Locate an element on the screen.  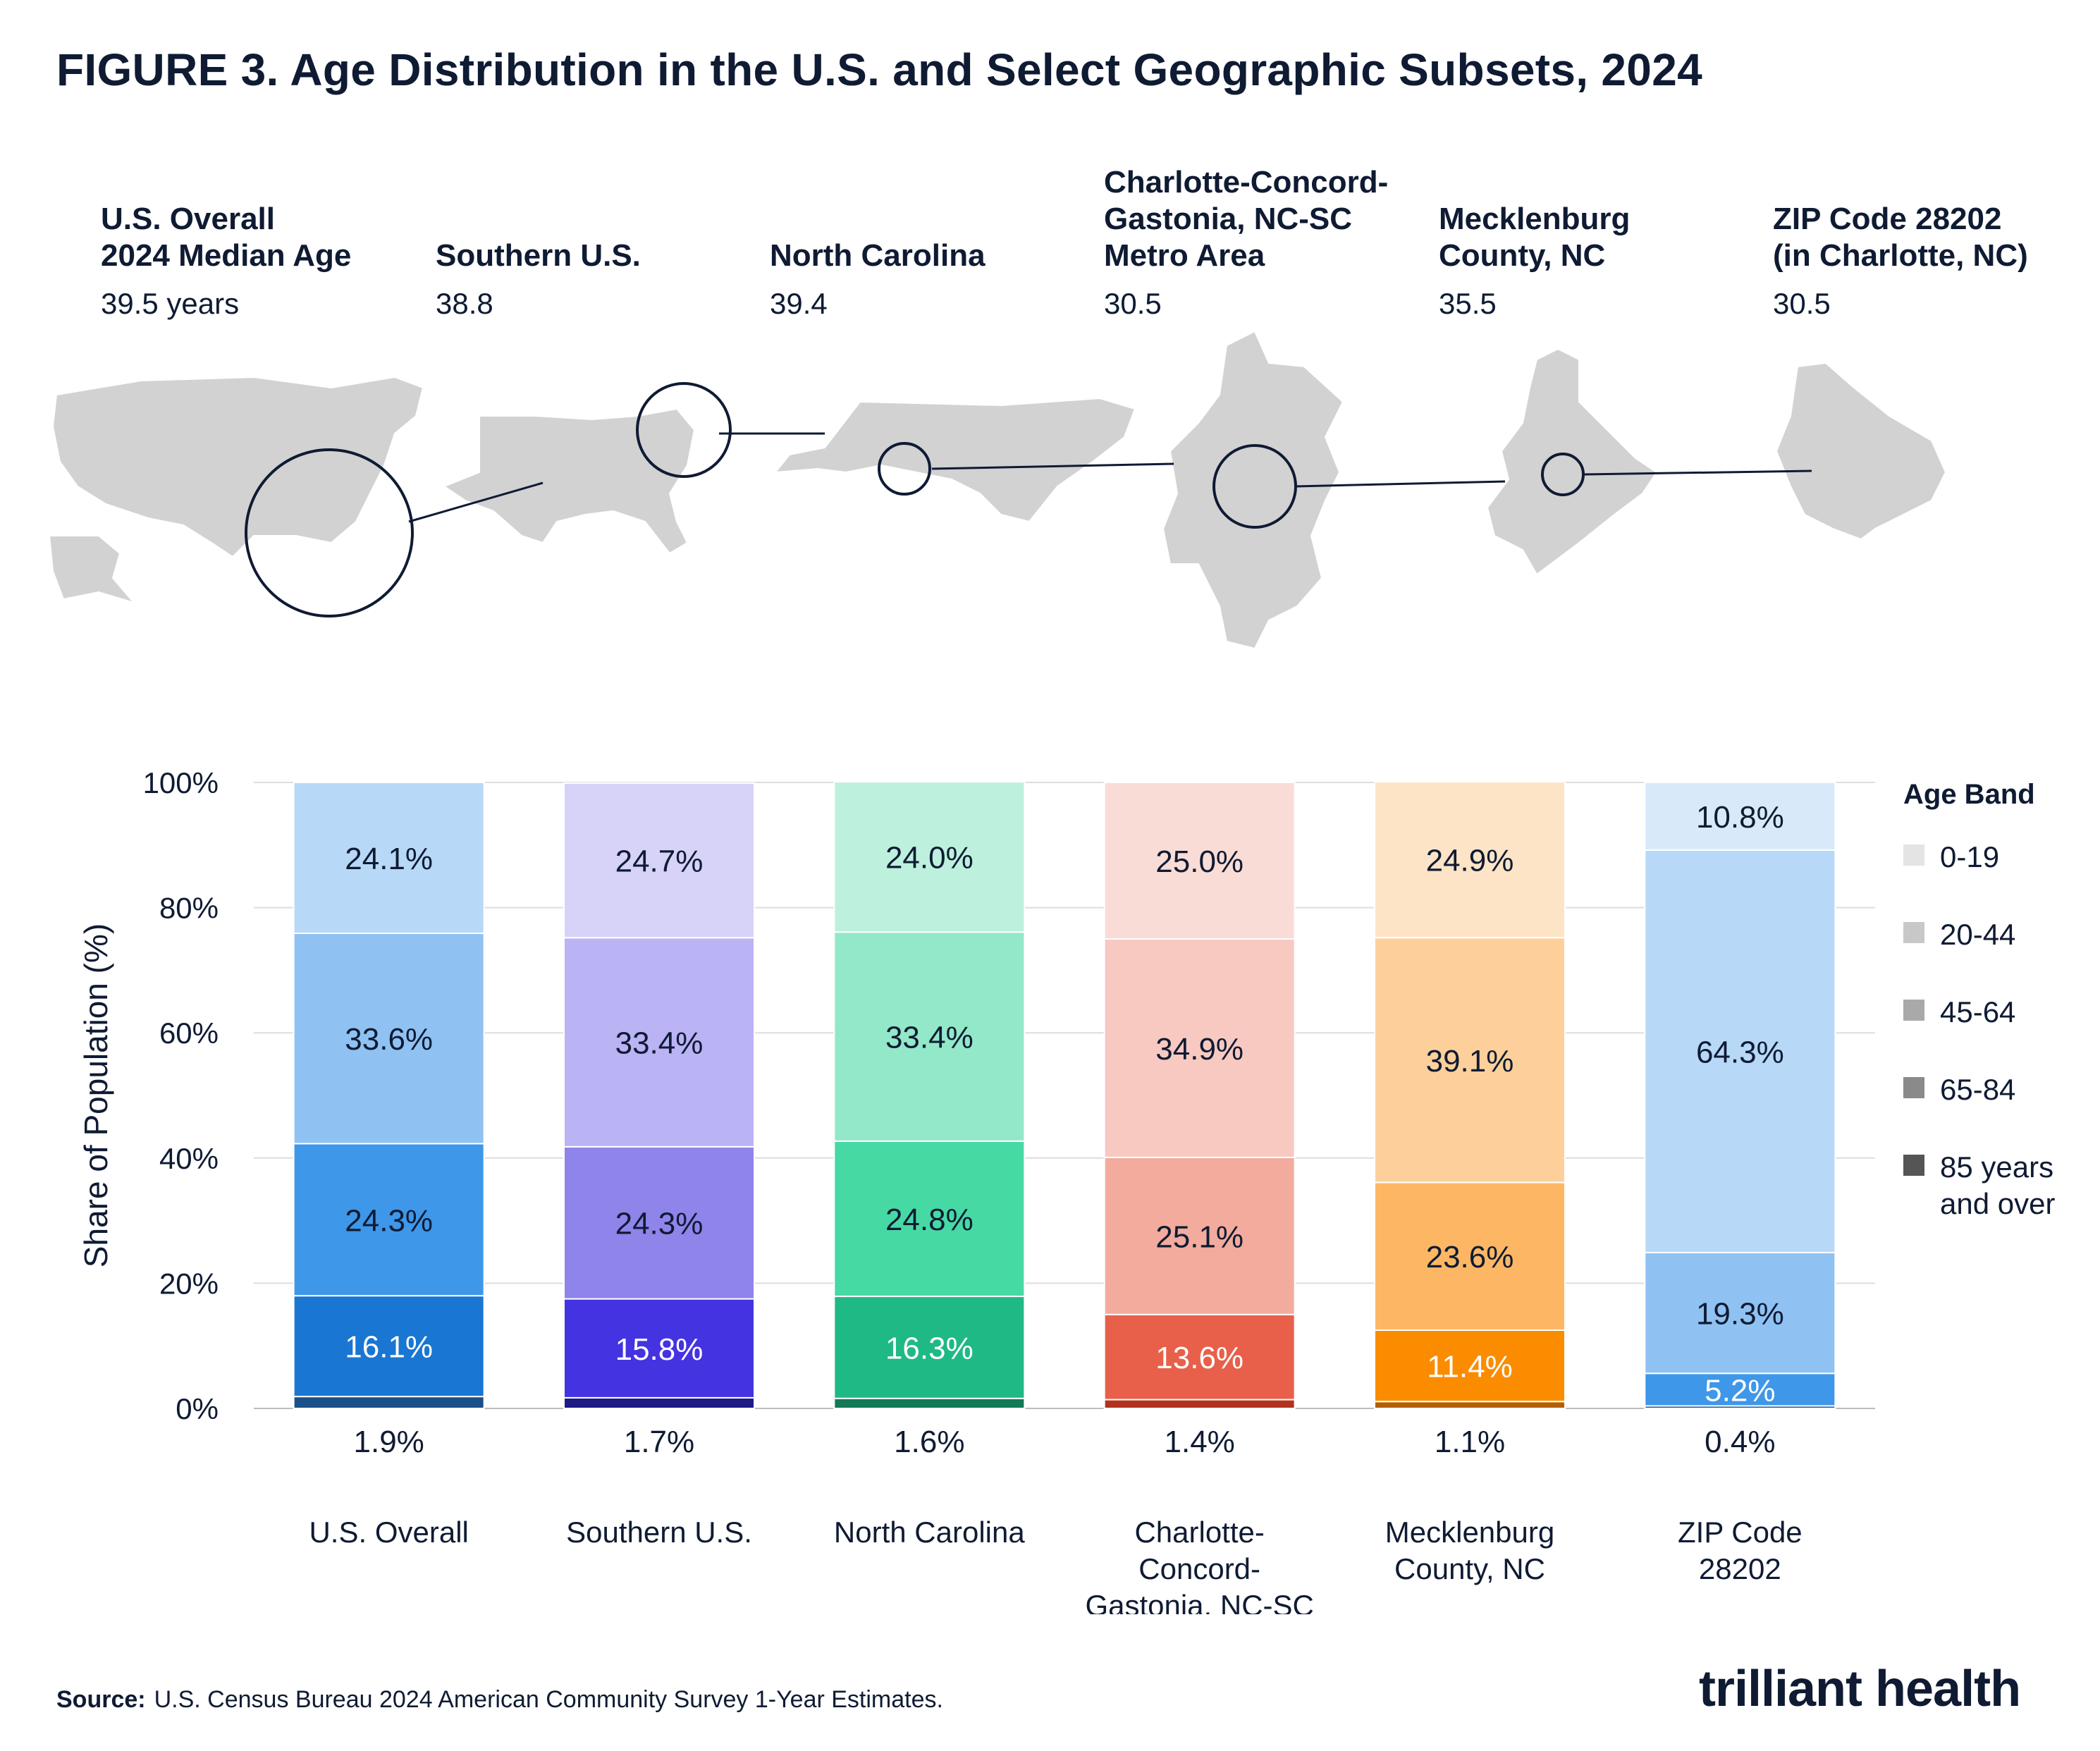
data-label: 16.1% is located at coordinates (389, 1347).